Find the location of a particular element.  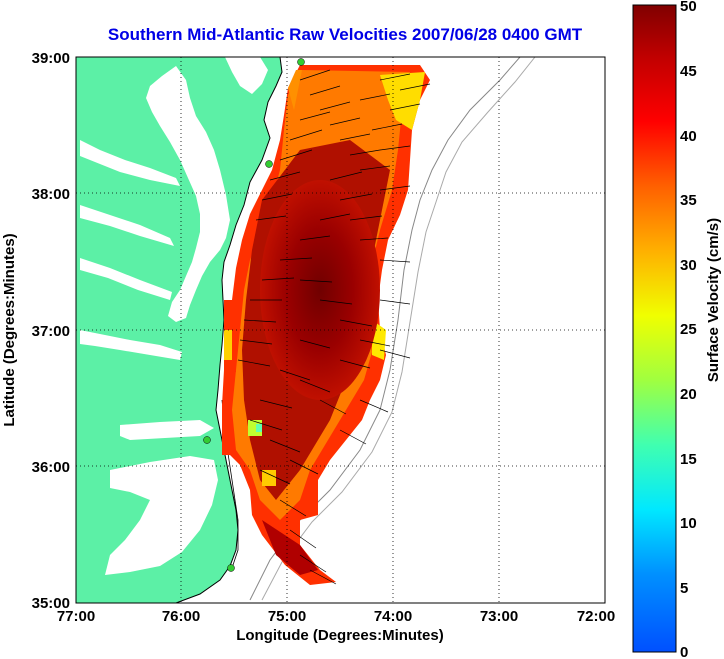

radar-stations is located at coordinates (254, 315).